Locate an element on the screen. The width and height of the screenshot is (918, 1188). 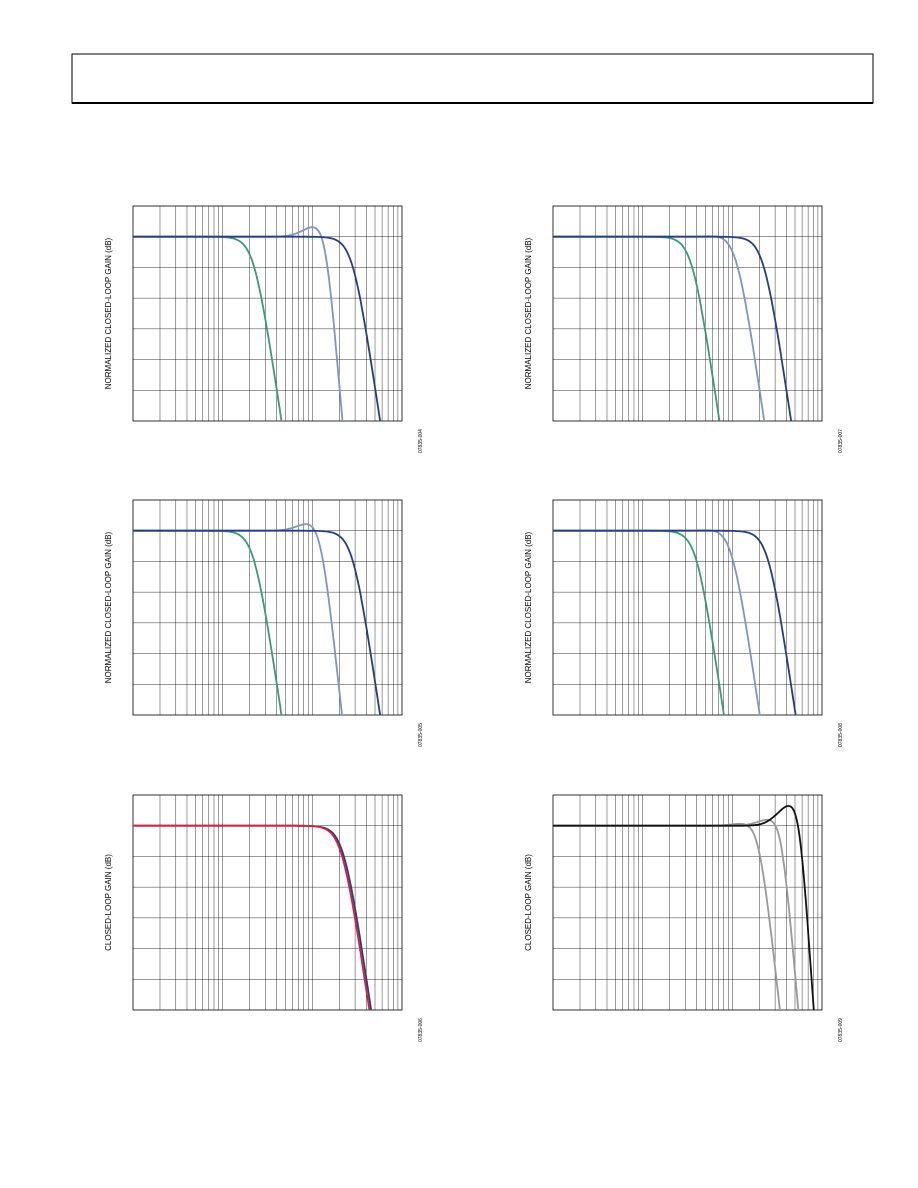
header-box is located at coordinates (472, 78).